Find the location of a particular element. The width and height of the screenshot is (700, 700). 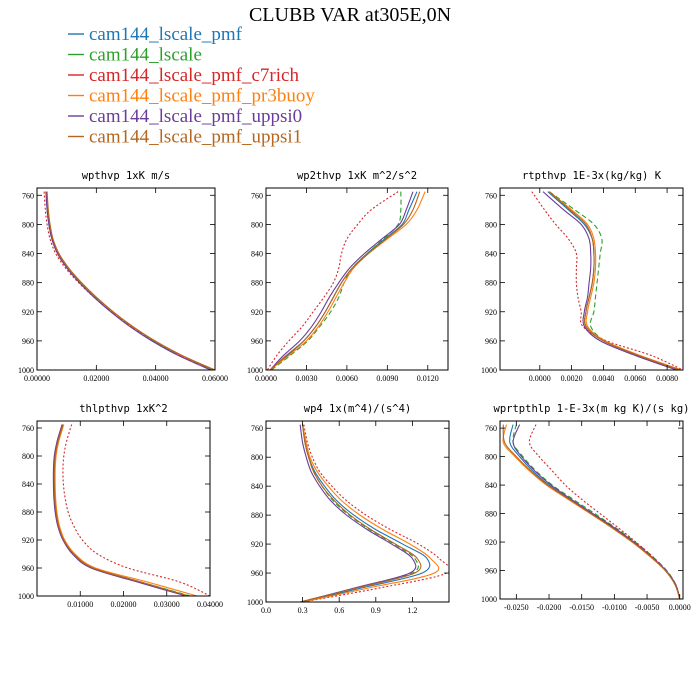

x-tick-label: 0.0030 is located at coordinates (306, 378).